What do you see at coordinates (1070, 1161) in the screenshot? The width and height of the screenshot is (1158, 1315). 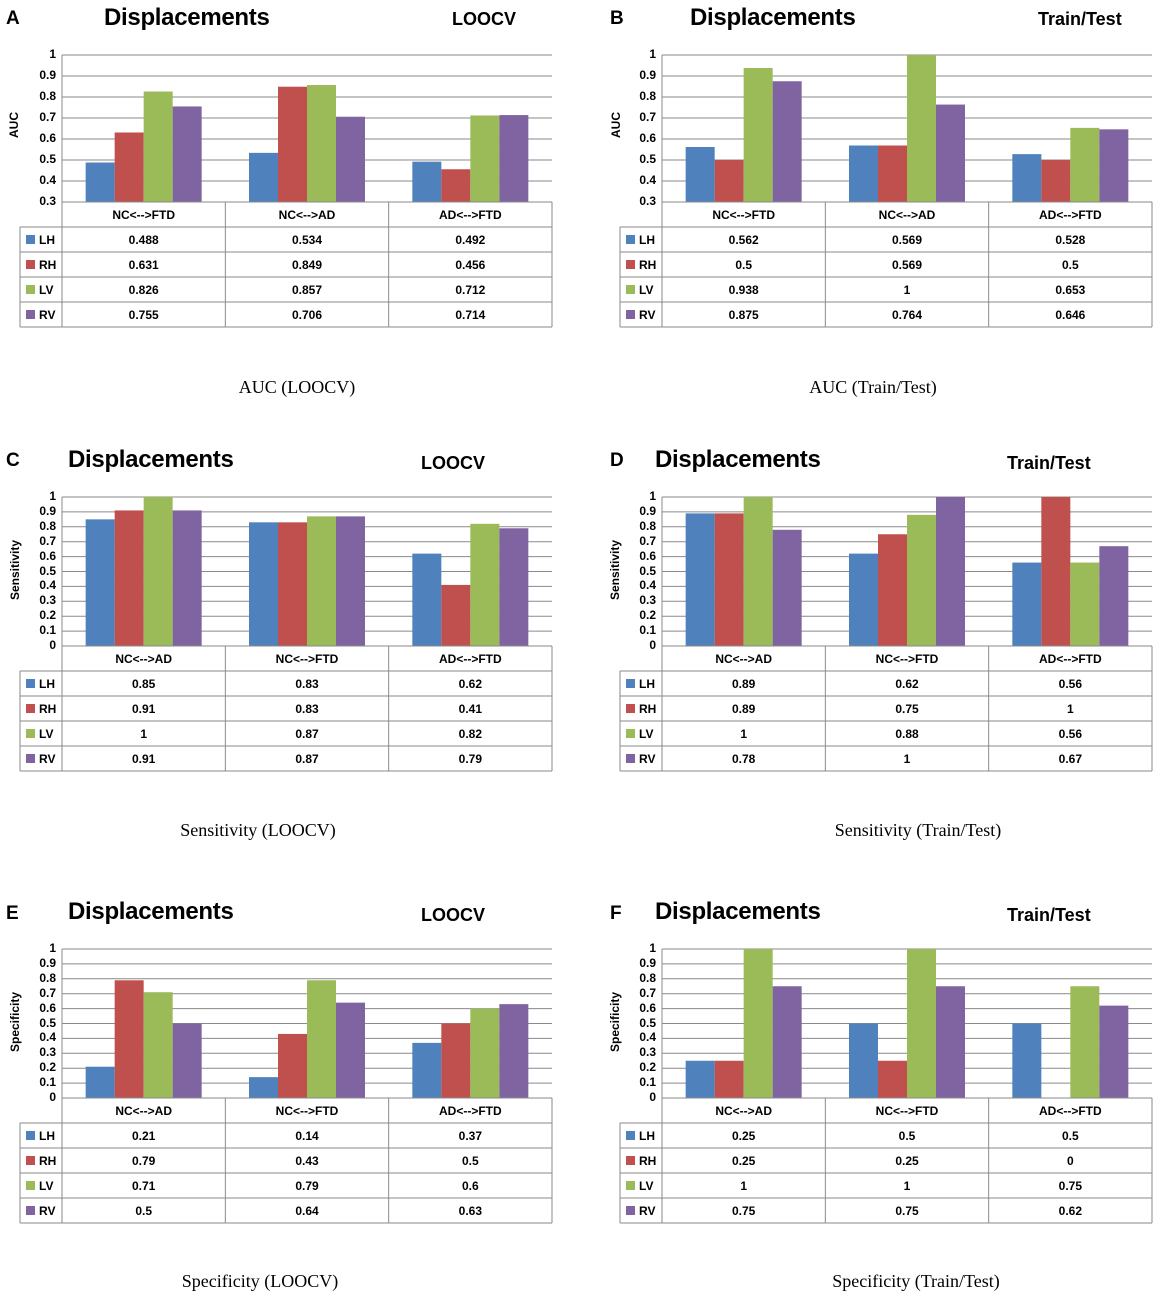 I see `data-label: 0` at bounding box center [1070, 1161].